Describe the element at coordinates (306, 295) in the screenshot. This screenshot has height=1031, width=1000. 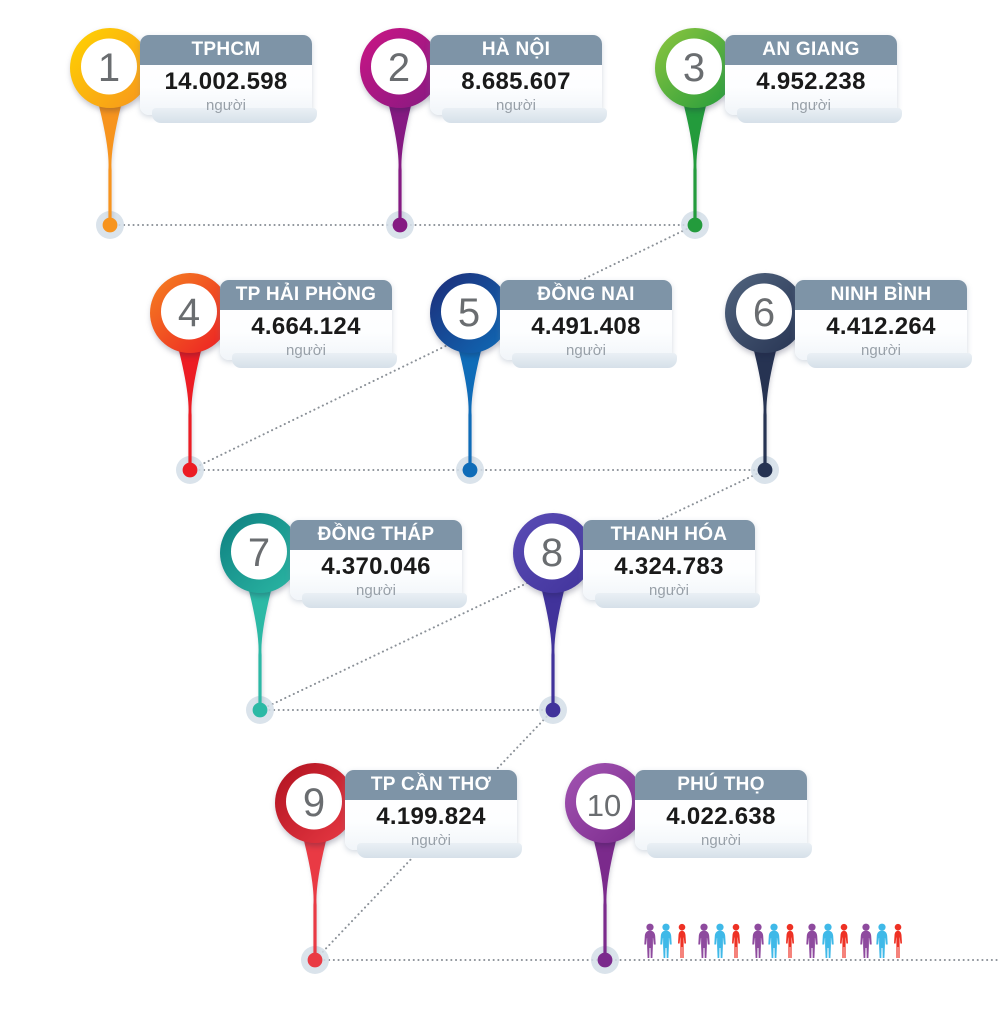
I see `province-name: TP HẢI PHÒNG` at that location.